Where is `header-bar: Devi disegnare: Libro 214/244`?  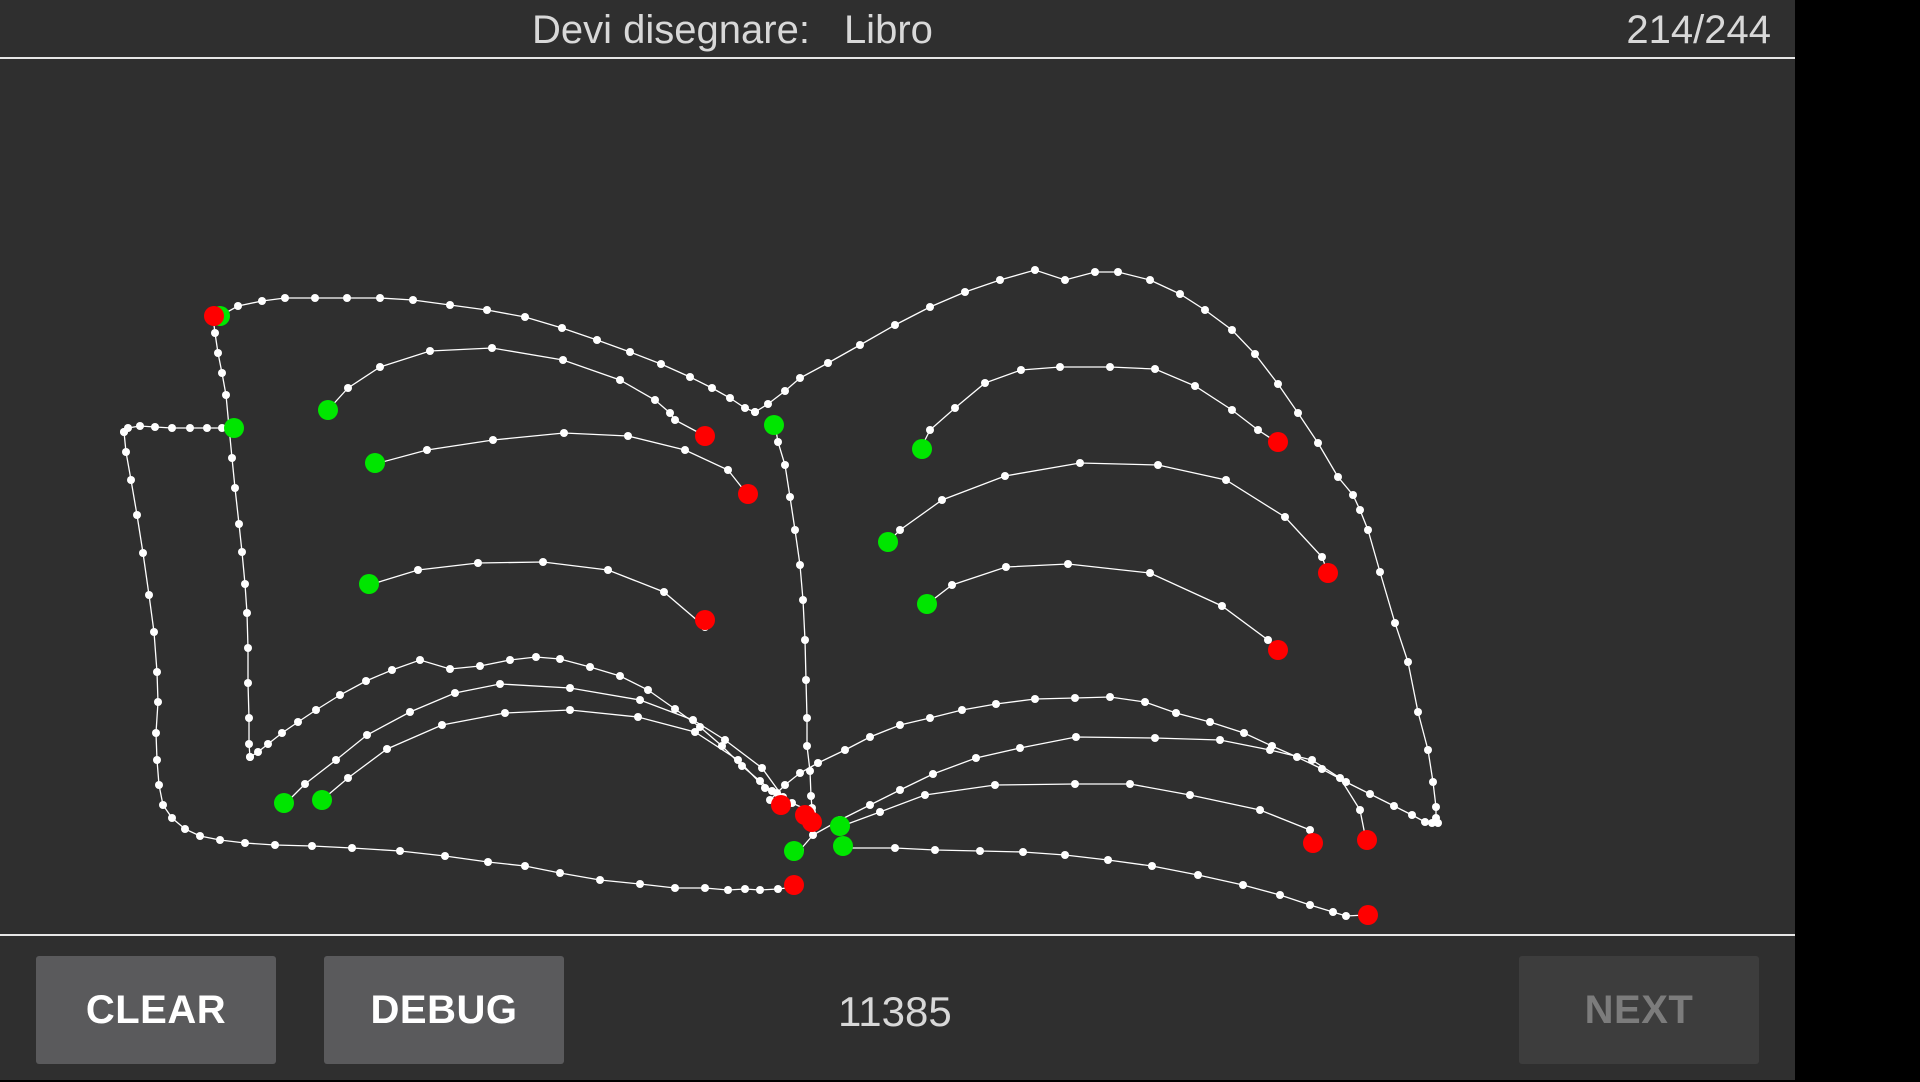
header-bar: Devi disegnare: Libro 214/244 is located at coordinates (897, 29).